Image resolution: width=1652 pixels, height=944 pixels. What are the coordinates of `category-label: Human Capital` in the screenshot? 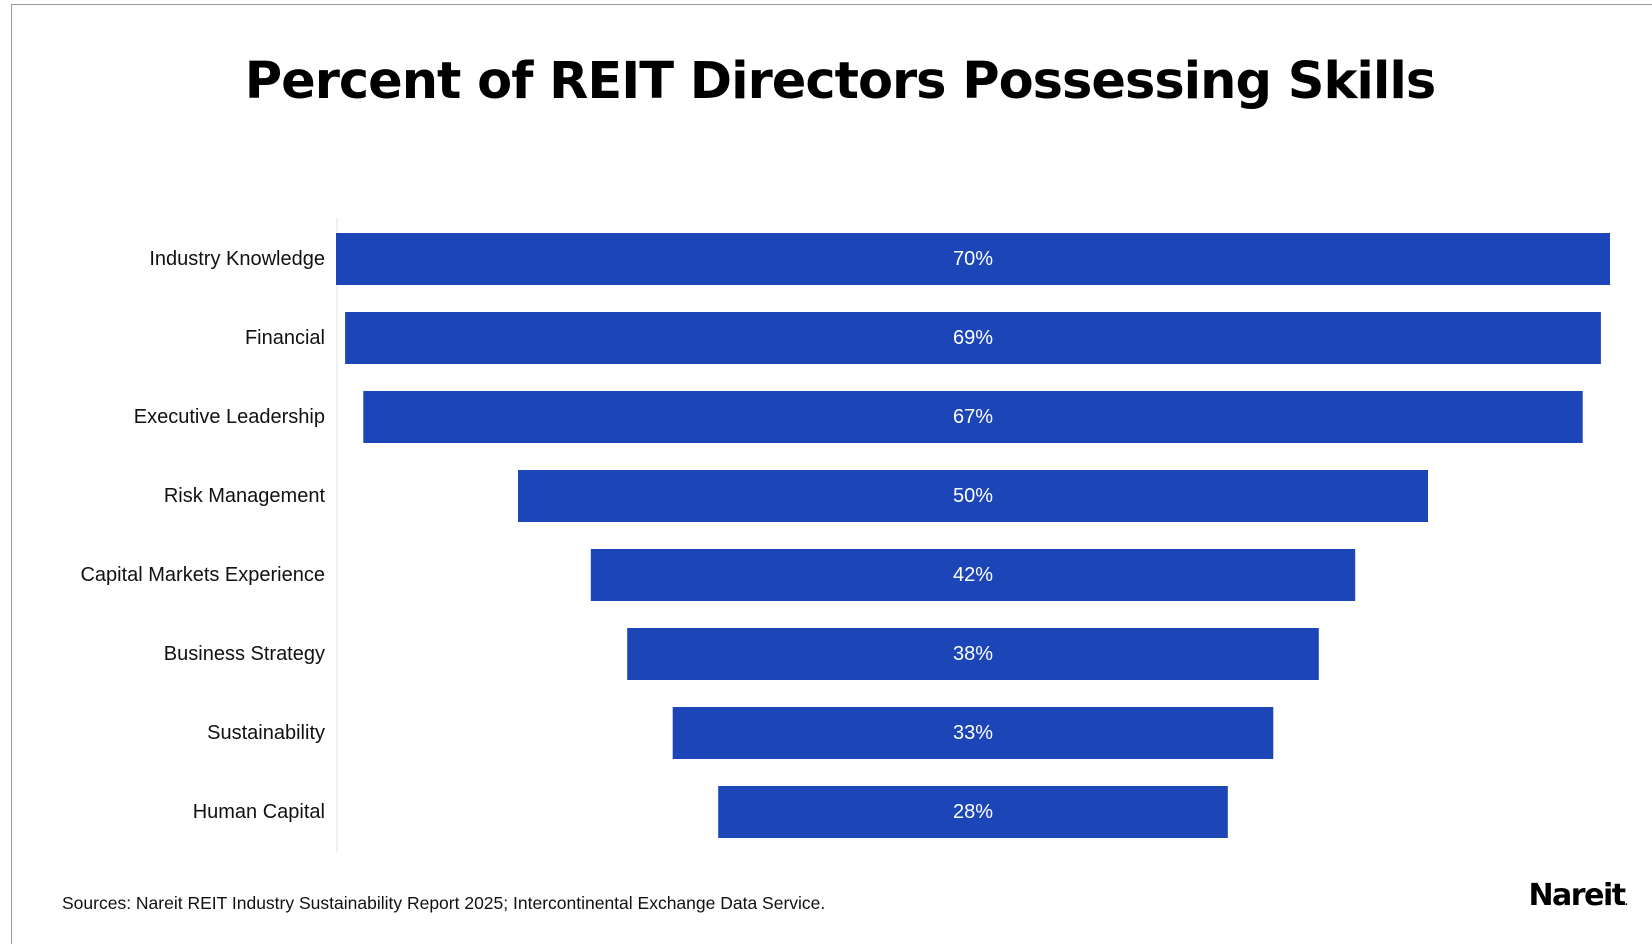 It's located at (259, 812).